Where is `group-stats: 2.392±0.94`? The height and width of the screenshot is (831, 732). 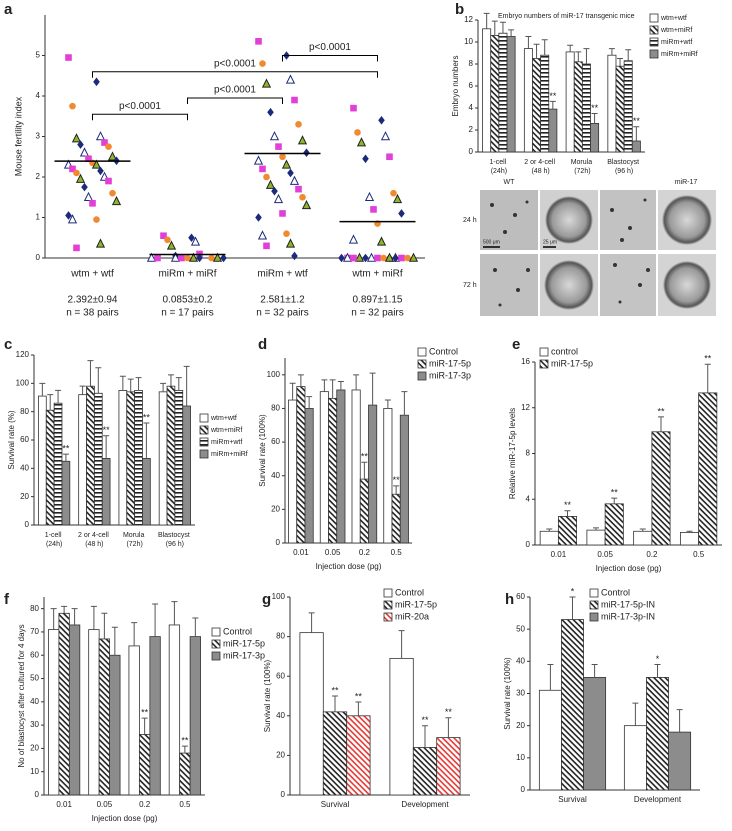
group-stats: 2.392±0.94 is located at coordinates (93, 300).